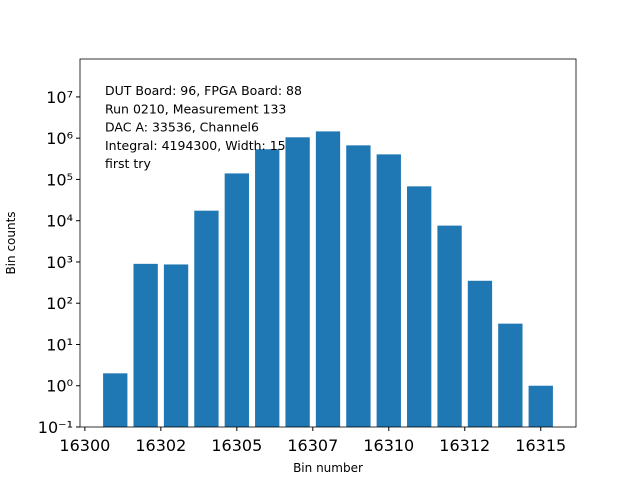  I want to click on y-axis-label: Bin counts, so click(11, 242).